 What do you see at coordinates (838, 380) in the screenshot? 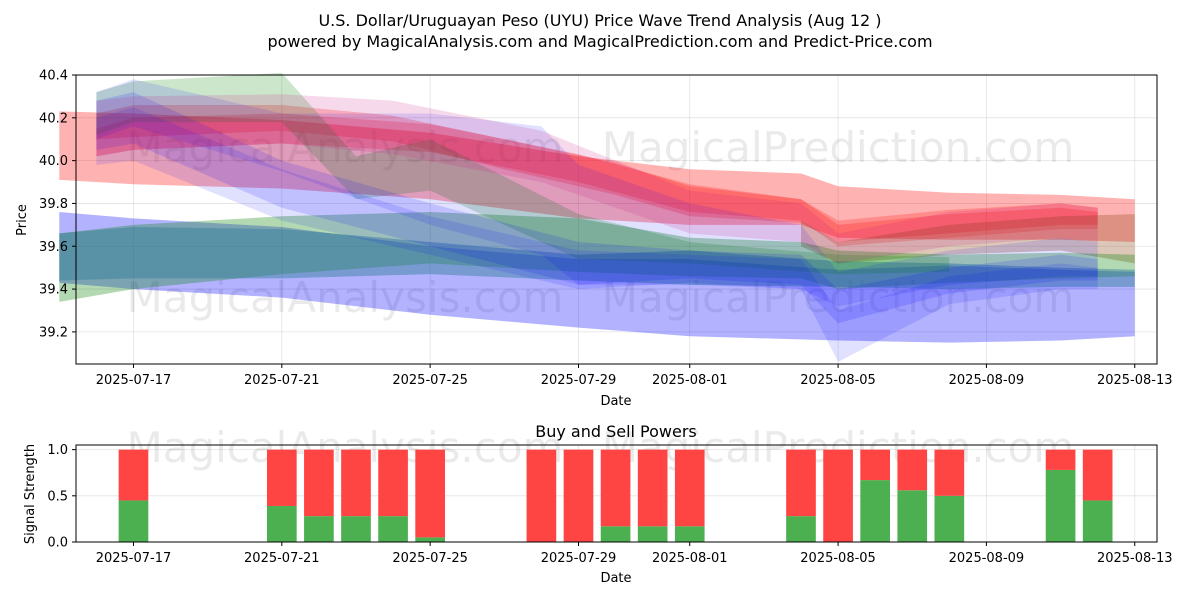
I see `price-x-tick-label: 2025-08-05` at bounding box center [838, 380].